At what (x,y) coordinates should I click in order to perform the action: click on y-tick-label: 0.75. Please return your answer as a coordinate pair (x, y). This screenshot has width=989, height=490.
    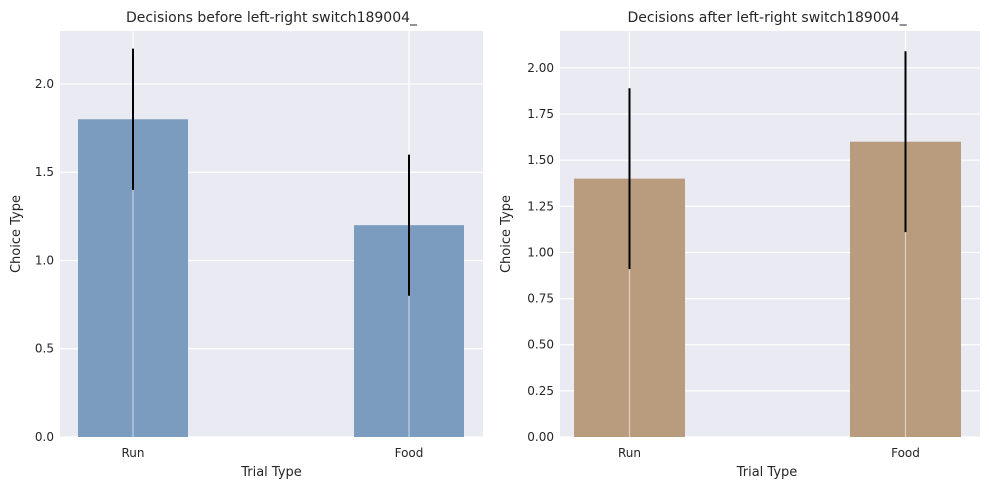
    Looking at the image, I should click on (540, 299).